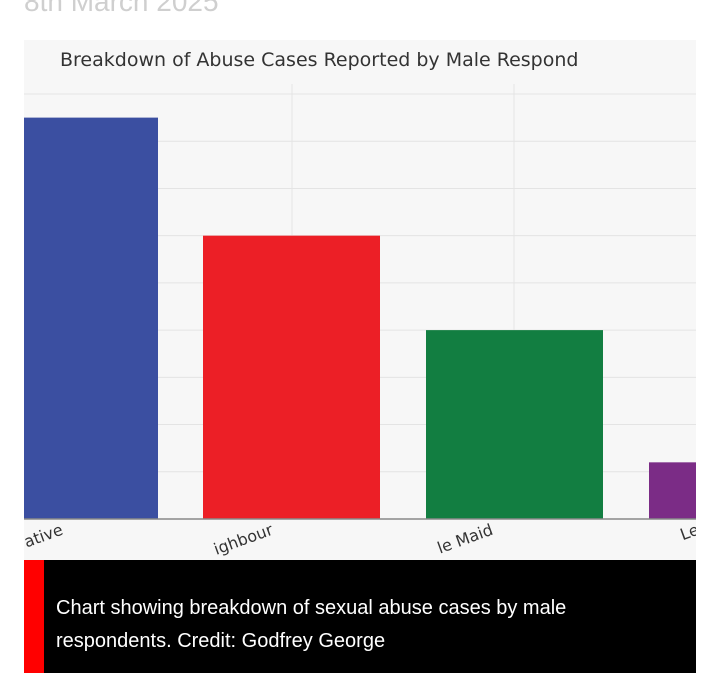 Image resolution: width=720 pixels, height=673 pixels. I want to click on x-tick-label: Le, so click(687, 532).